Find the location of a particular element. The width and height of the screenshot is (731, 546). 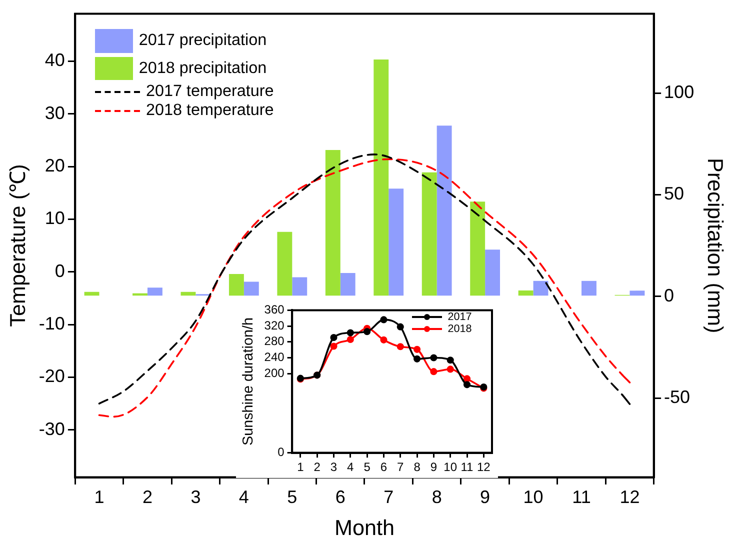

legend-label: 2018 precipitation is located at coordinates (202, 68).